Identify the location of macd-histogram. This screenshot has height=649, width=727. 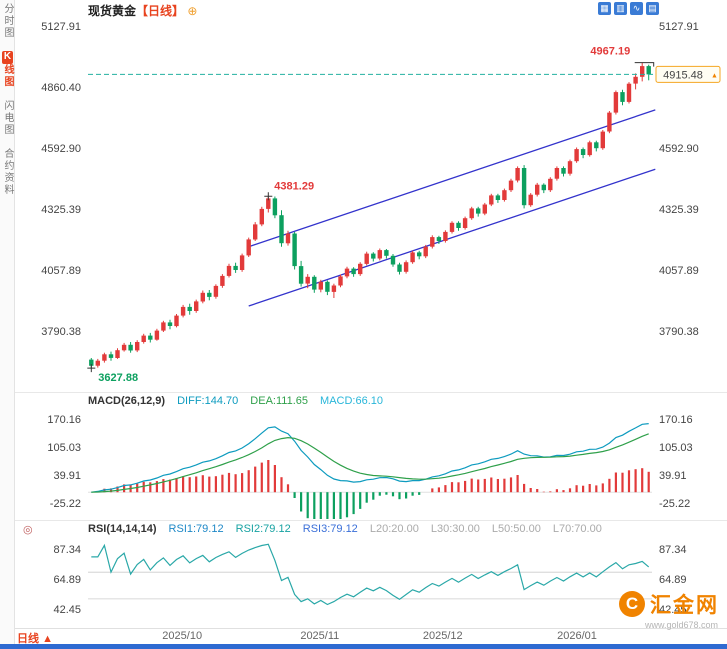
(373, 489).